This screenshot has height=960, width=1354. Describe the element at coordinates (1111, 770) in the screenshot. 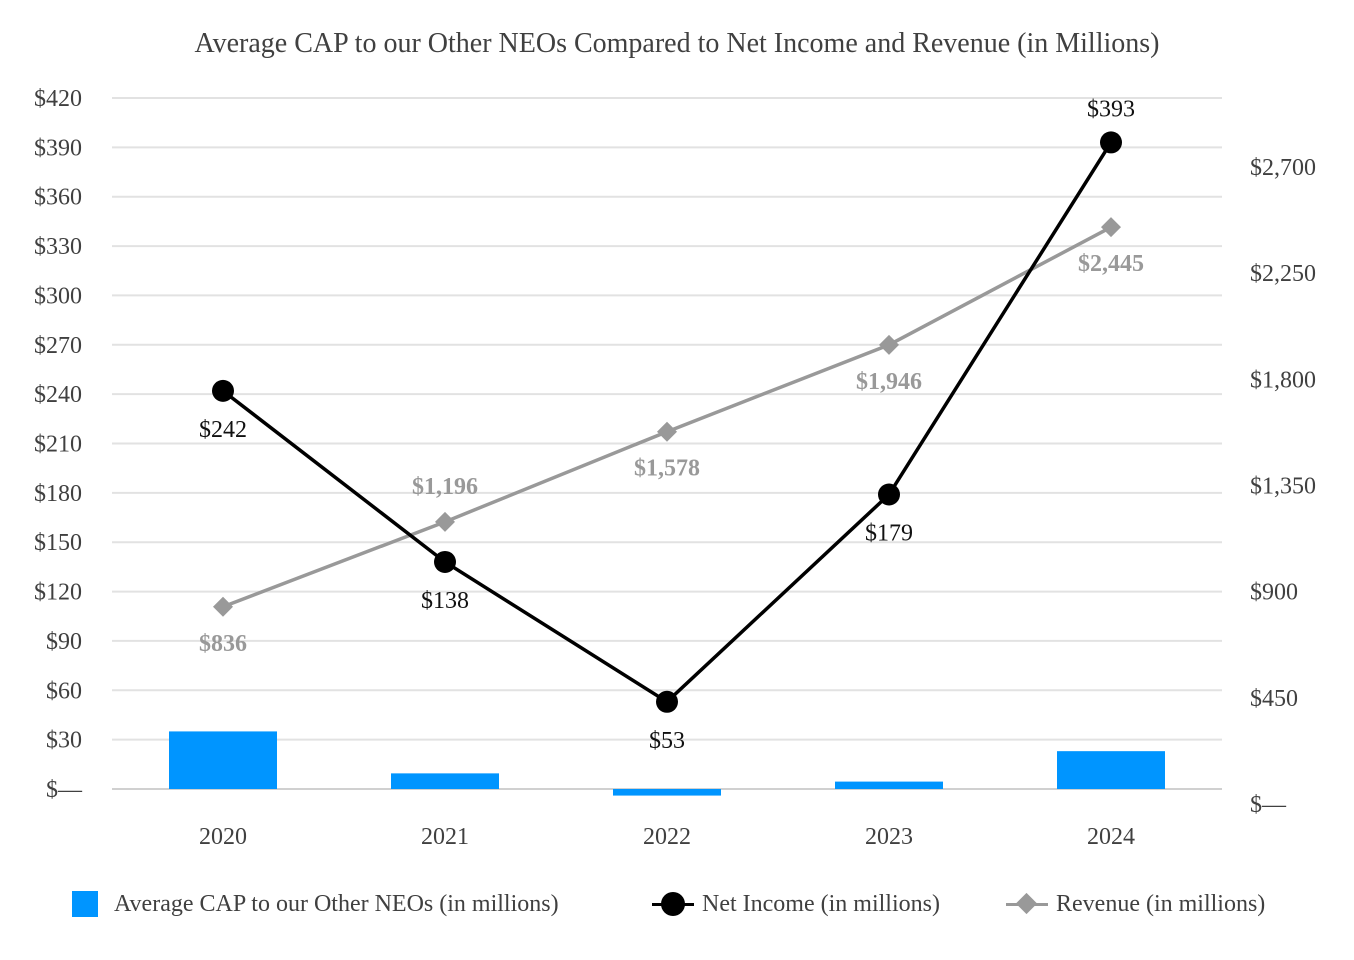

I see `bar-cap-2024` at that location.